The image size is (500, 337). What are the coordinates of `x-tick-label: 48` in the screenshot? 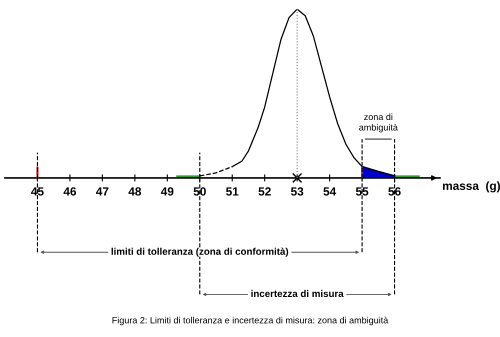 It's located at (135, 191).